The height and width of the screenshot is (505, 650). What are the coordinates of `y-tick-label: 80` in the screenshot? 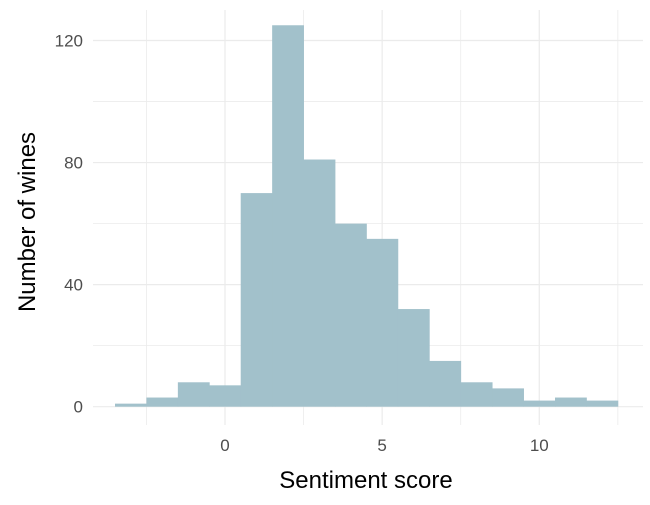 It's located at (73, 163).